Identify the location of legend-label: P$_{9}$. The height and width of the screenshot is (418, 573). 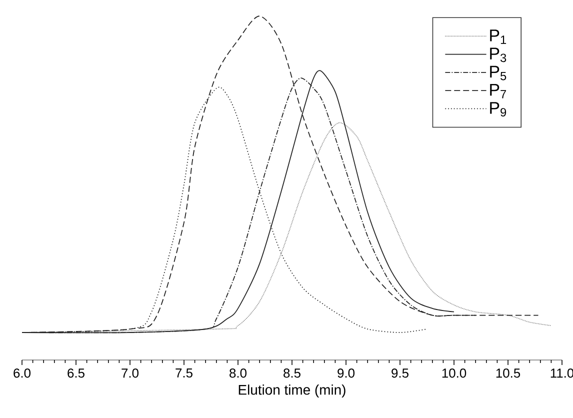
(498, 109).